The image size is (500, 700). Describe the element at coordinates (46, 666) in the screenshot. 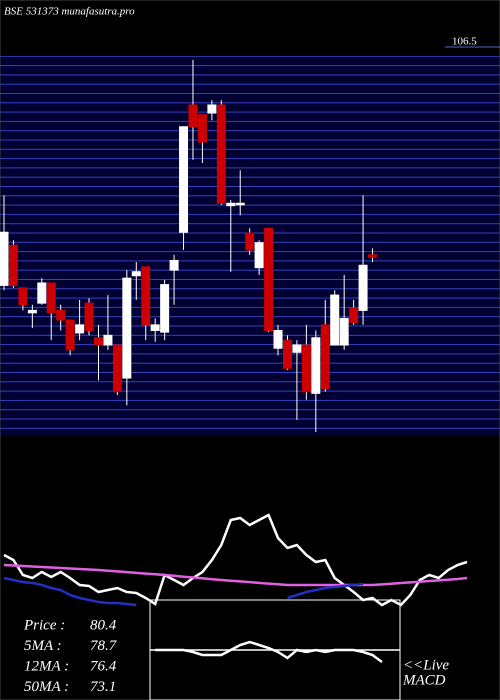

I see `readout-label: 12MA :` at that location.